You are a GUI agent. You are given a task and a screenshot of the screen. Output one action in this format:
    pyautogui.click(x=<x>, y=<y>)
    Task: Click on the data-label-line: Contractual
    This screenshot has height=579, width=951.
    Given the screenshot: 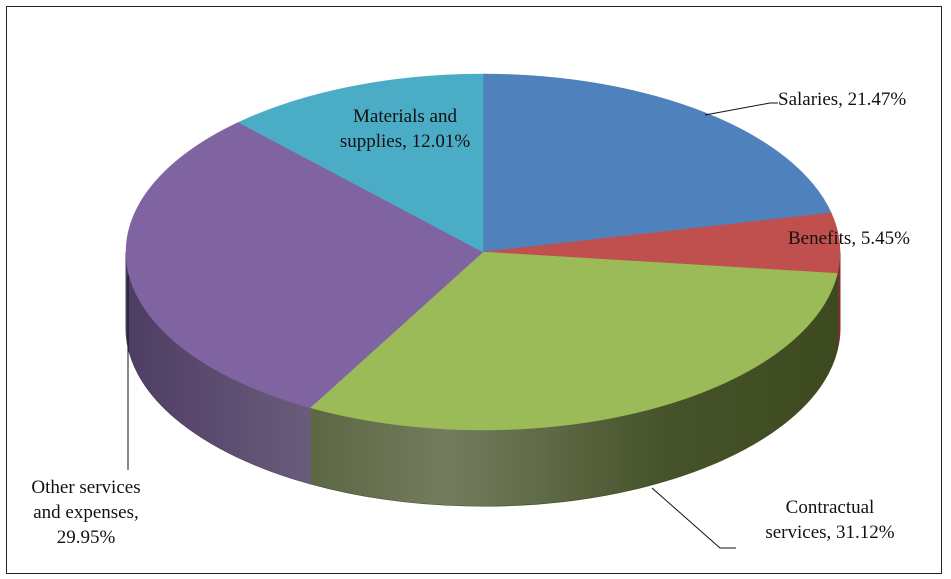 What is the action you would take?
    pyautogui.click(x=830, y=507)
    